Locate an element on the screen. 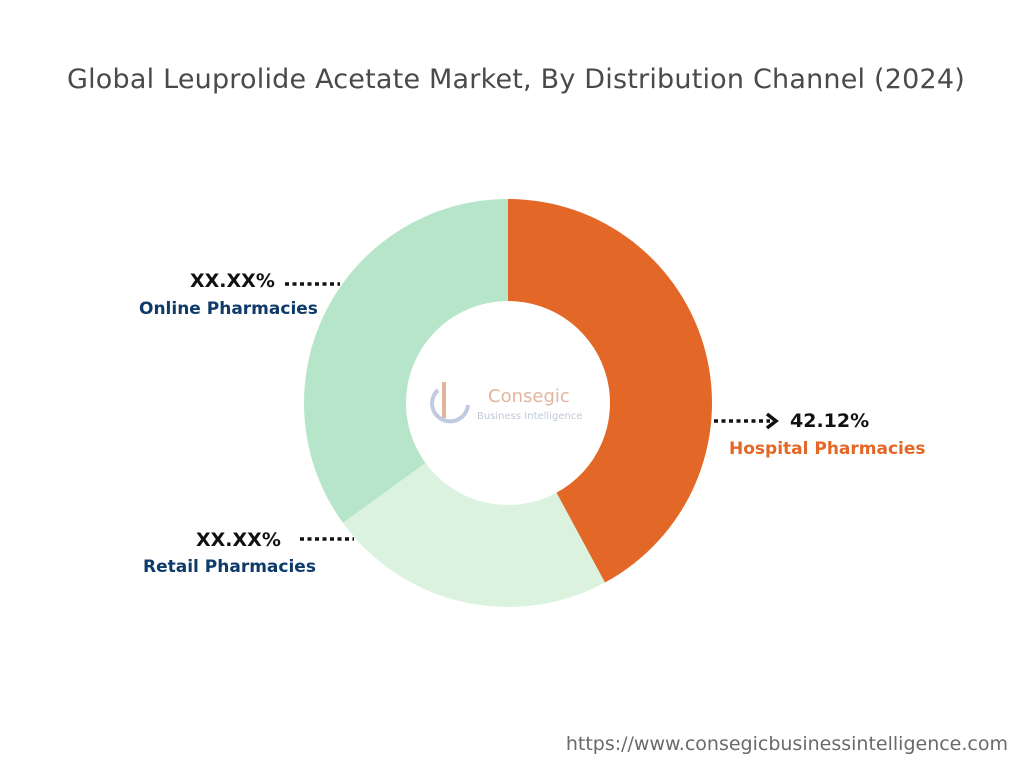 The height and width of the screenshot is (768, 1024). logo-mark-icon is located at coordinates (450, 406).